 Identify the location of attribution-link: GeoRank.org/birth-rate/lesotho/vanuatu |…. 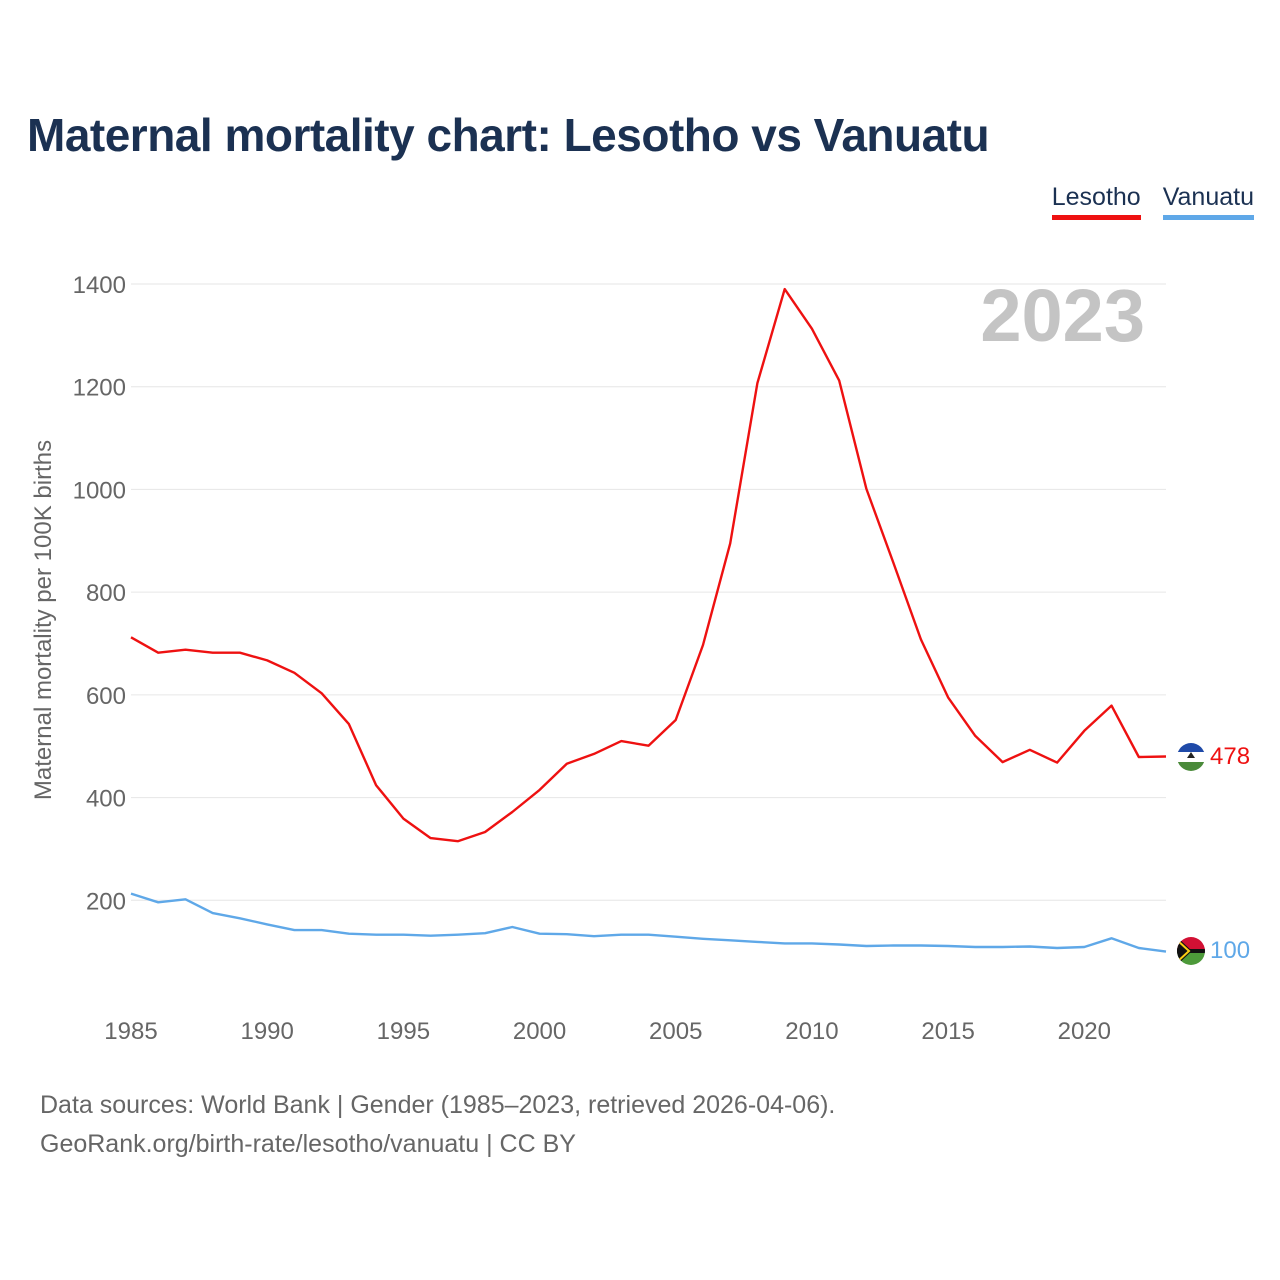
(308, 1144).